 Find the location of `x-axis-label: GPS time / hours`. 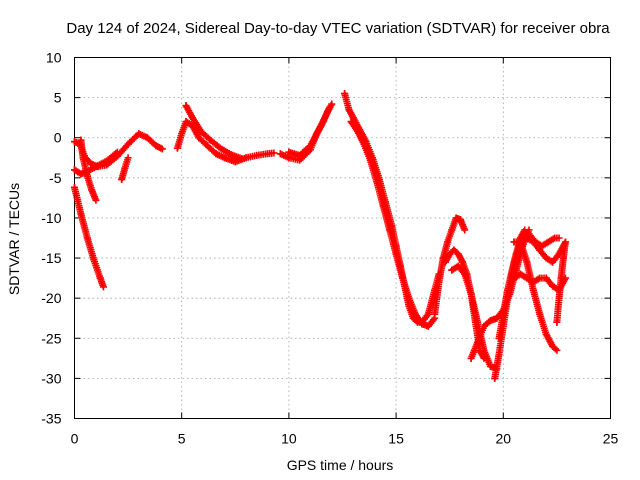

x-axis-label: GPS time / hours is located at coordinates (340, 465).